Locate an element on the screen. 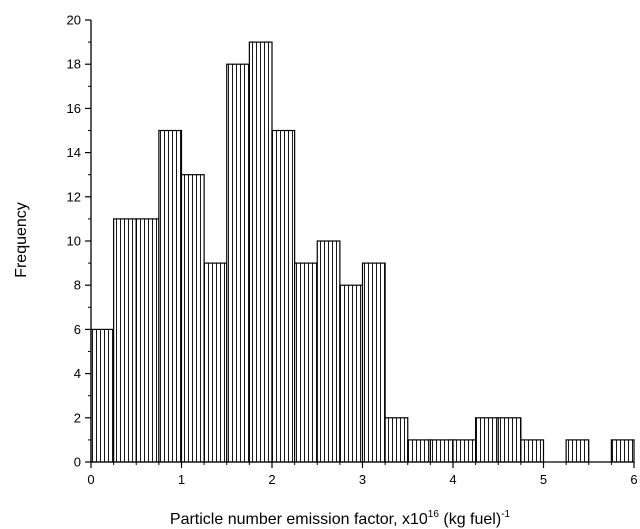 Image resolution: width=640 pixels, height=529 pixels. y-axis-title: Frequency is located at coordinates (21, 240).